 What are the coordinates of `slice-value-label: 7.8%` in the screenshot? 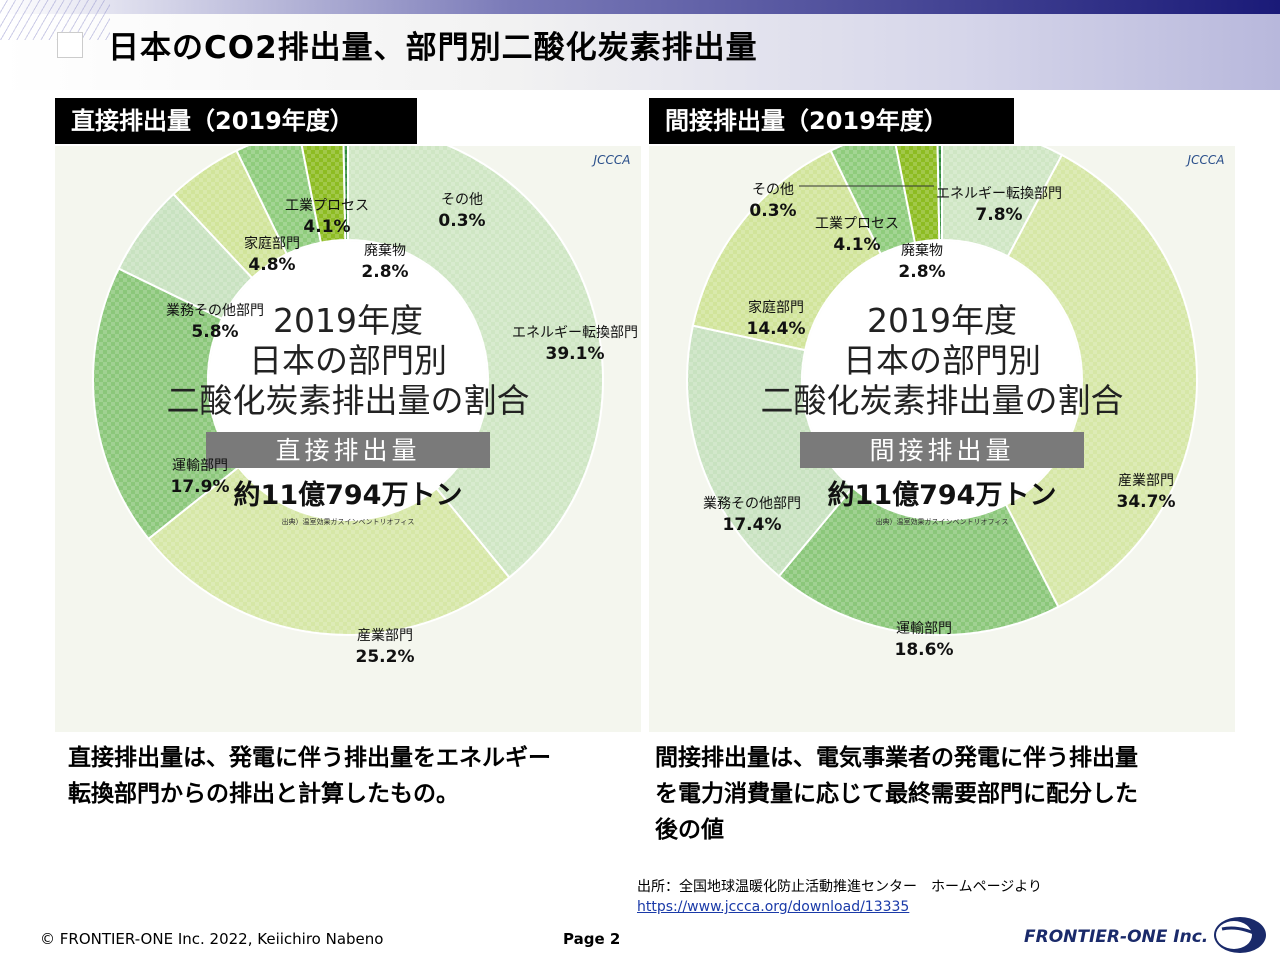 It's located at (998, 215).